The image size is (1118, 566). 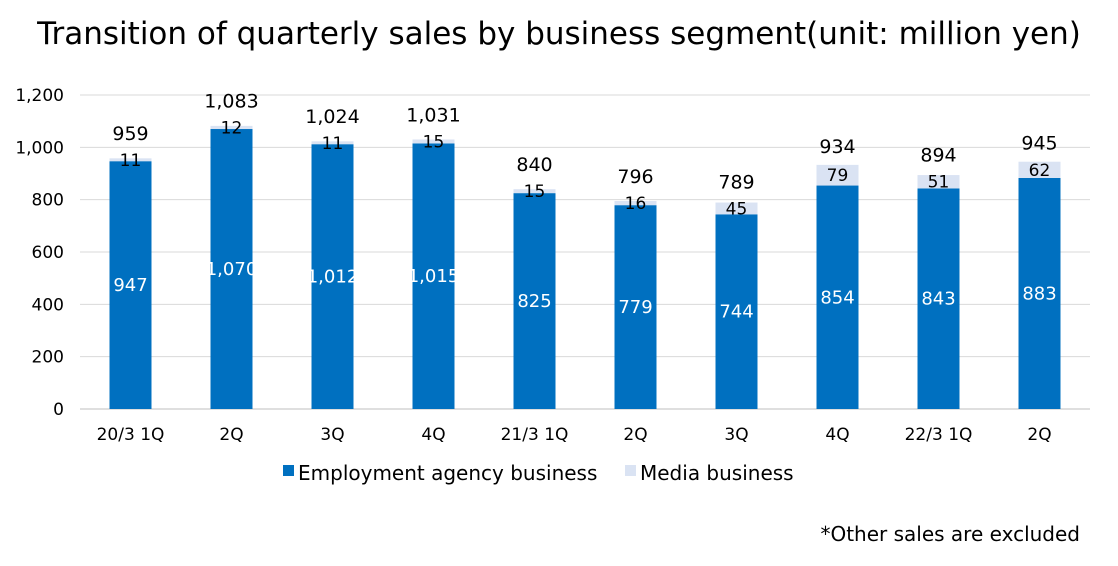 I want to click on data-label-total: 1,024, so click(x=332, y=117).